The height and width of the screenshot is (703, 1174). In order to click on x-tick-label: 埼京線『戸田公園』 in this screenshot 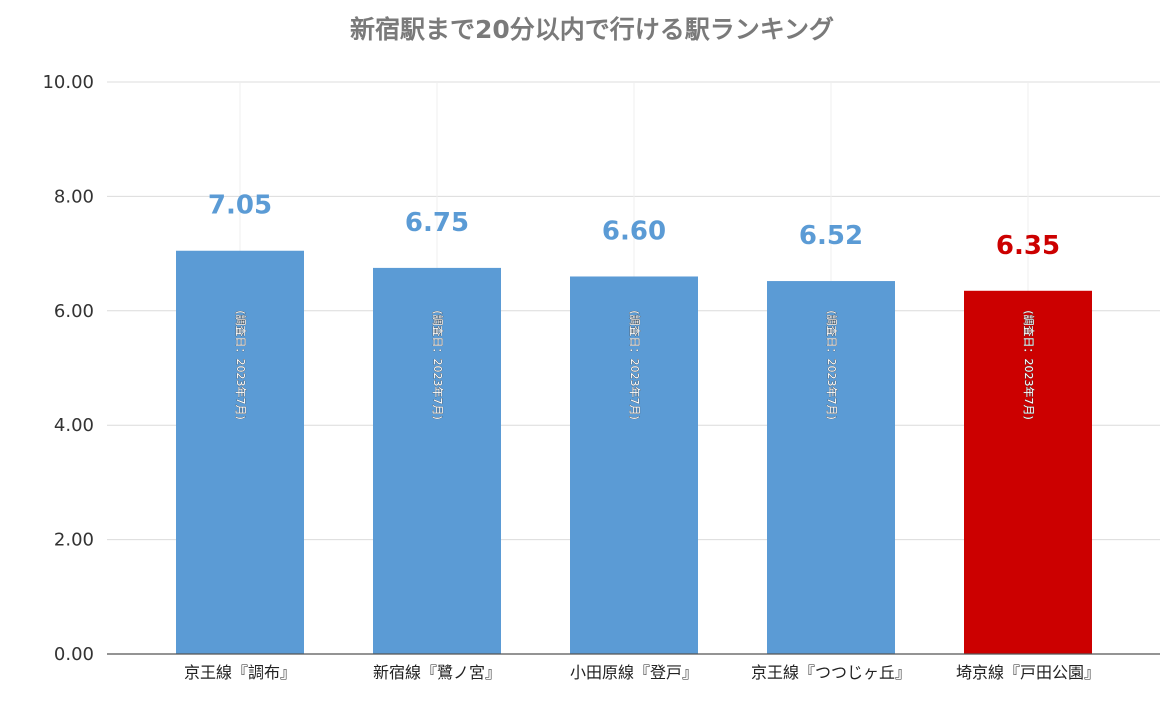, I will do `click(1028, 672)`.